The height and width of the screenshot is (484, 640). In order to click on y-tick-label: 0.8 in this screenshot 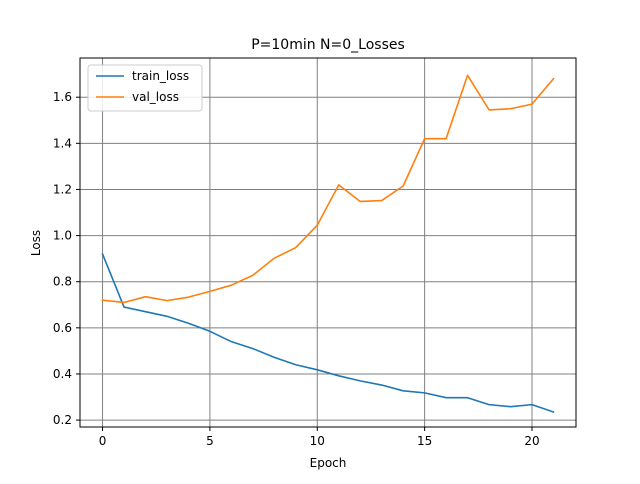, I will do `click(62, 282)`.